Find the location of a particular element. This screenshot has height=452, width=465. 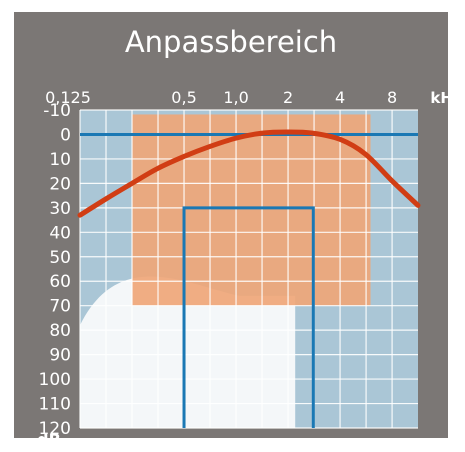

y-tick-label: 20 is located at coordinates (60, 184).